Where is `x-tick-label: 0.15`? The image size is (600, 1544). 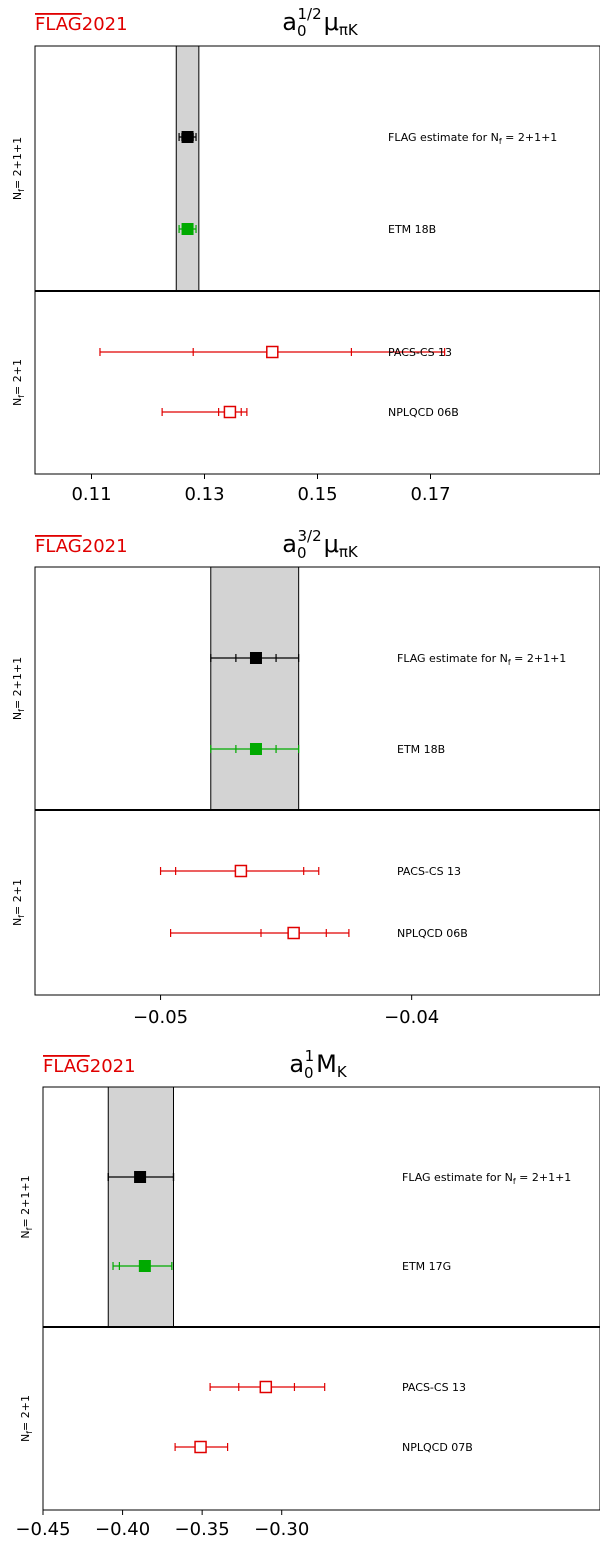 x-tick-label: 0.15 is located at coordinates (317, 494).